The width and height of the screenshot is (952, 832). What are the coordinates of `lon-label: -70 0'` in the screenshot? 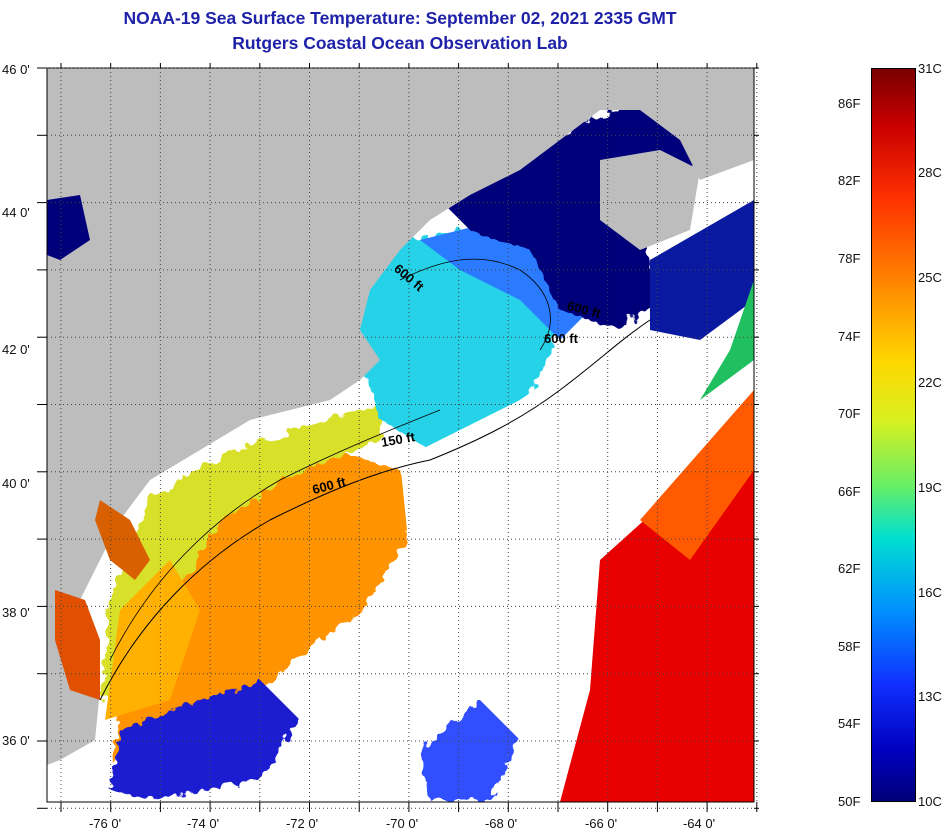 It's located at (402, 823).